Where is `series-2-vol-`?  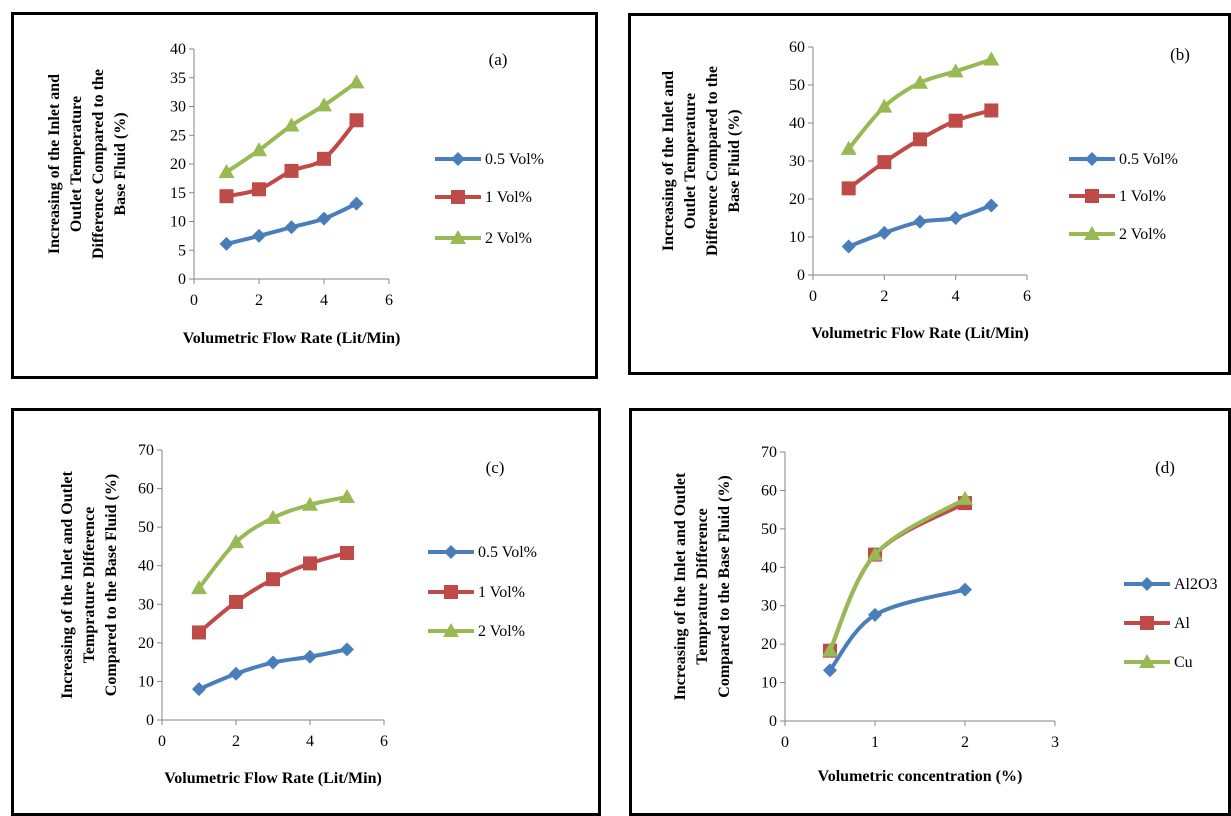 series-2-vol- is located at coordinates (920, 103).